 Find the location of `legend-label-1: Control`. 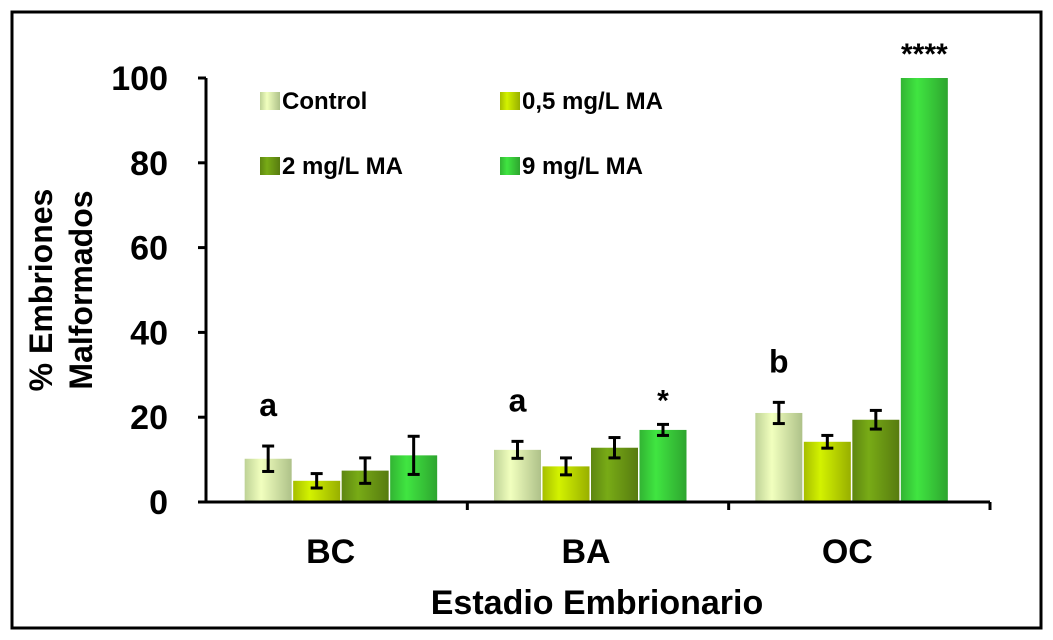

legend-label-1: Control is located at coordinates (324, 101).